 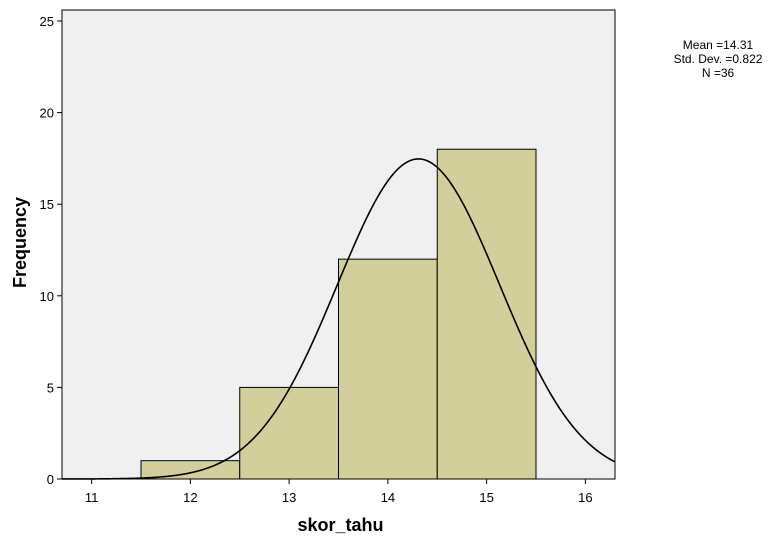 I want to click on y-tick-label-0: 0, so click(x=50, y=479).